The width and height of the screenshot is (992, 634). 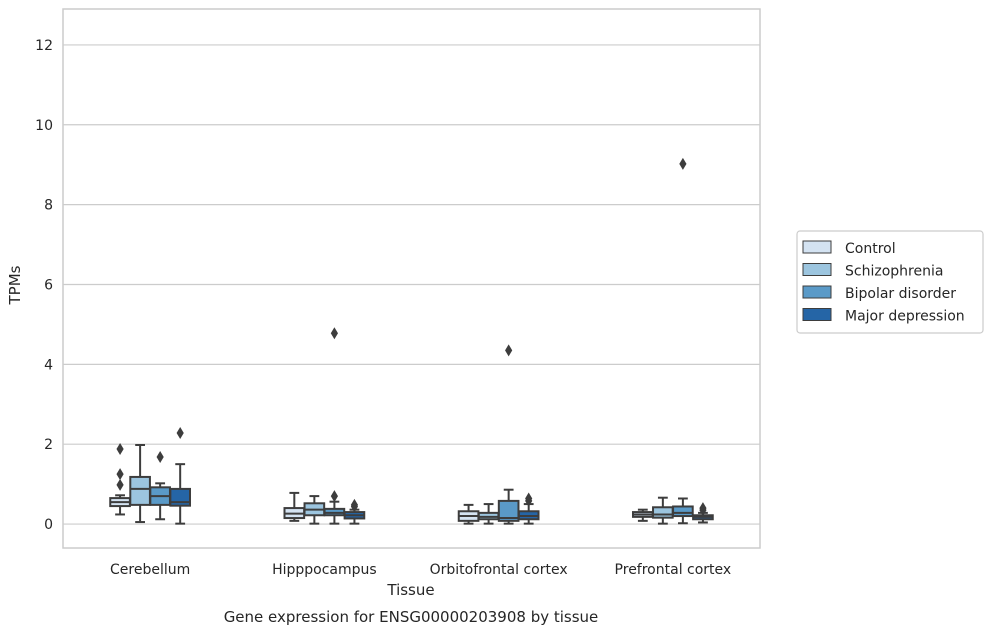 What do you see at coordinates (48, 525) in the screenshot?
I see `y-tick-label: 0` at bounding box center [48, 525].